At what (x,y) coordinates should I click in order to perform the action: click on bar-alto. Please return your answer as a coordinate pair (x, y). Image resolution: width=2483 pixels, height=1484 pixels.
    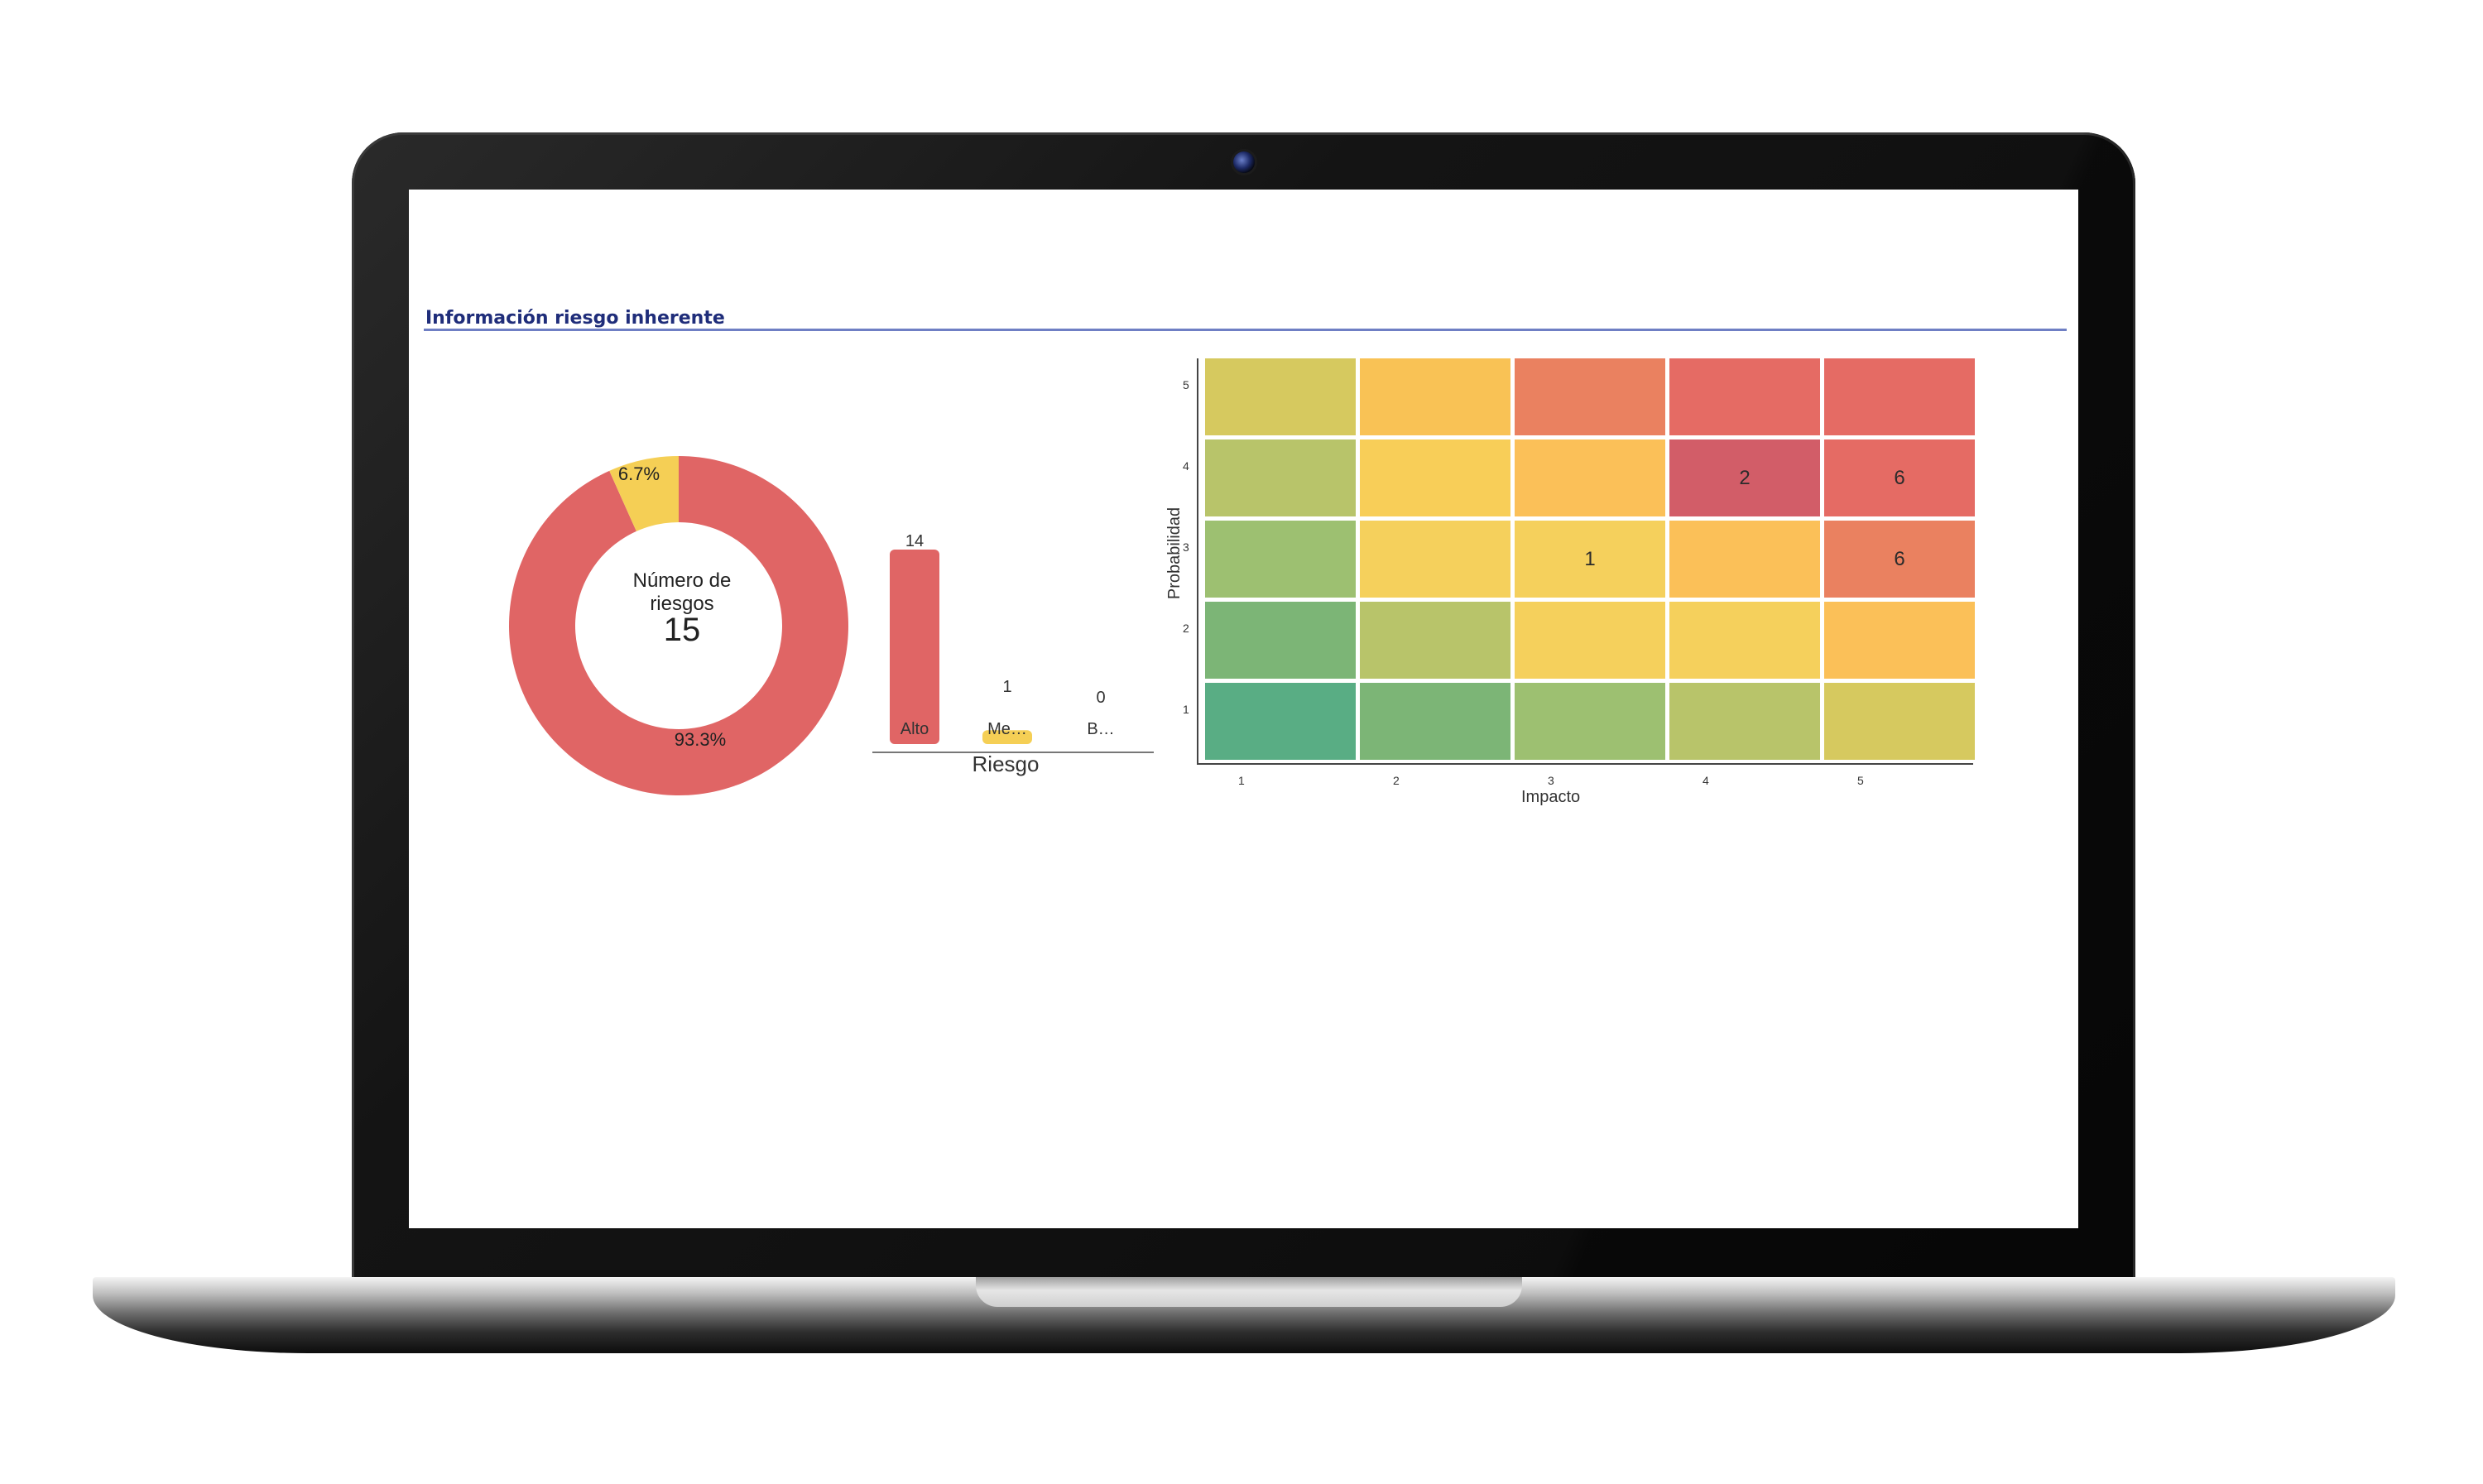
    Looking at the image, I should click on (915, 647).